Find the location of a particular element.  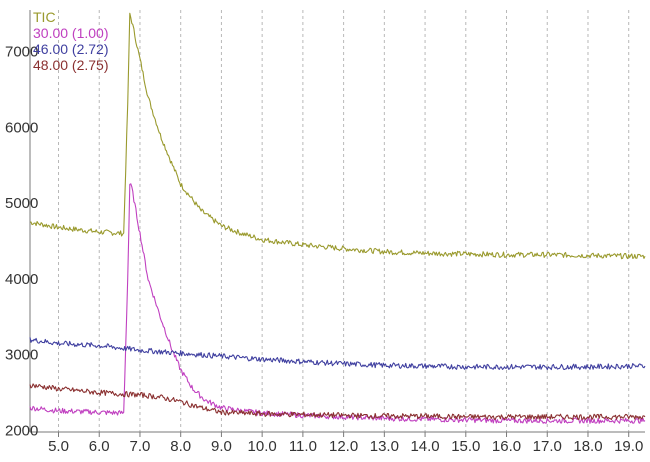

x-tick-label: 6.0 is located at coordinates (99, 446).